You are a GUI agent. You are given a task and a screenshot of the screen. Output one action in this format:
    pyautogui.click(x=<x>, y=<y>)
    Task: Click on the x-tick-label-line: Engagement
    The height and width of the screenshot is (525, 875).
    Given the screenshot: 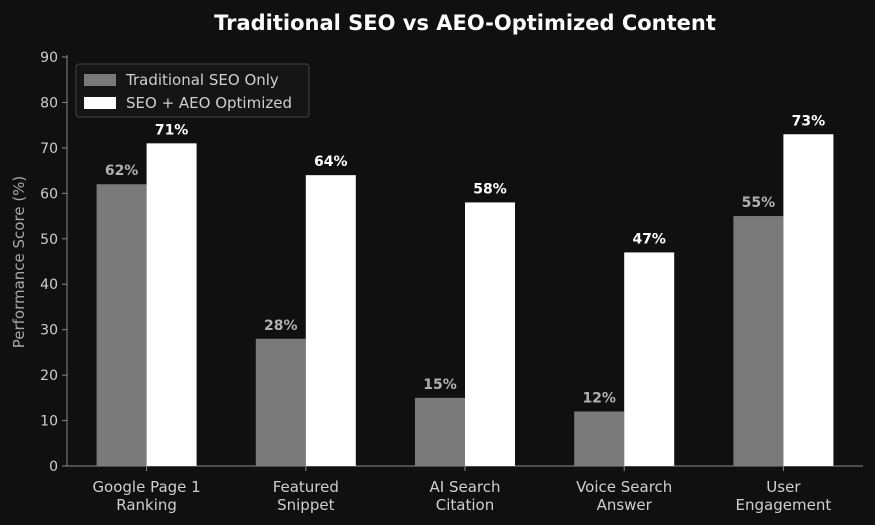 What is the action you would take?
    pyautogui.click(x=784, y=505)
    